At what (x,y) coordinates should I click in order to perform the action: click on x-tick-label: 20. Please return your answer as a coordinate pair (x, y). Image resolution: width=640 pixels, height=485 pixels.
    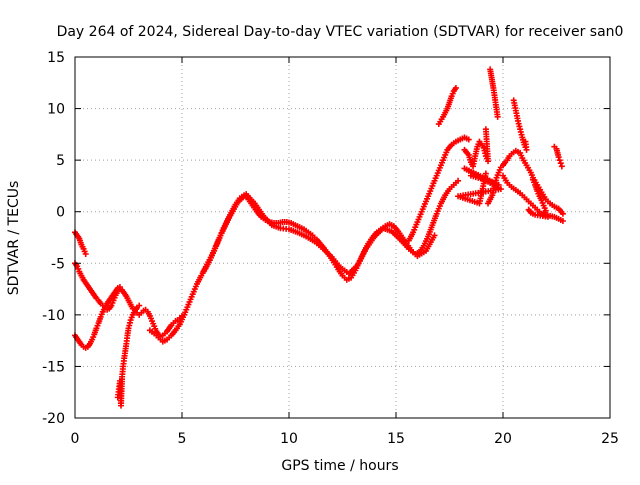
    Looking at the image, I should click on (503, 439).